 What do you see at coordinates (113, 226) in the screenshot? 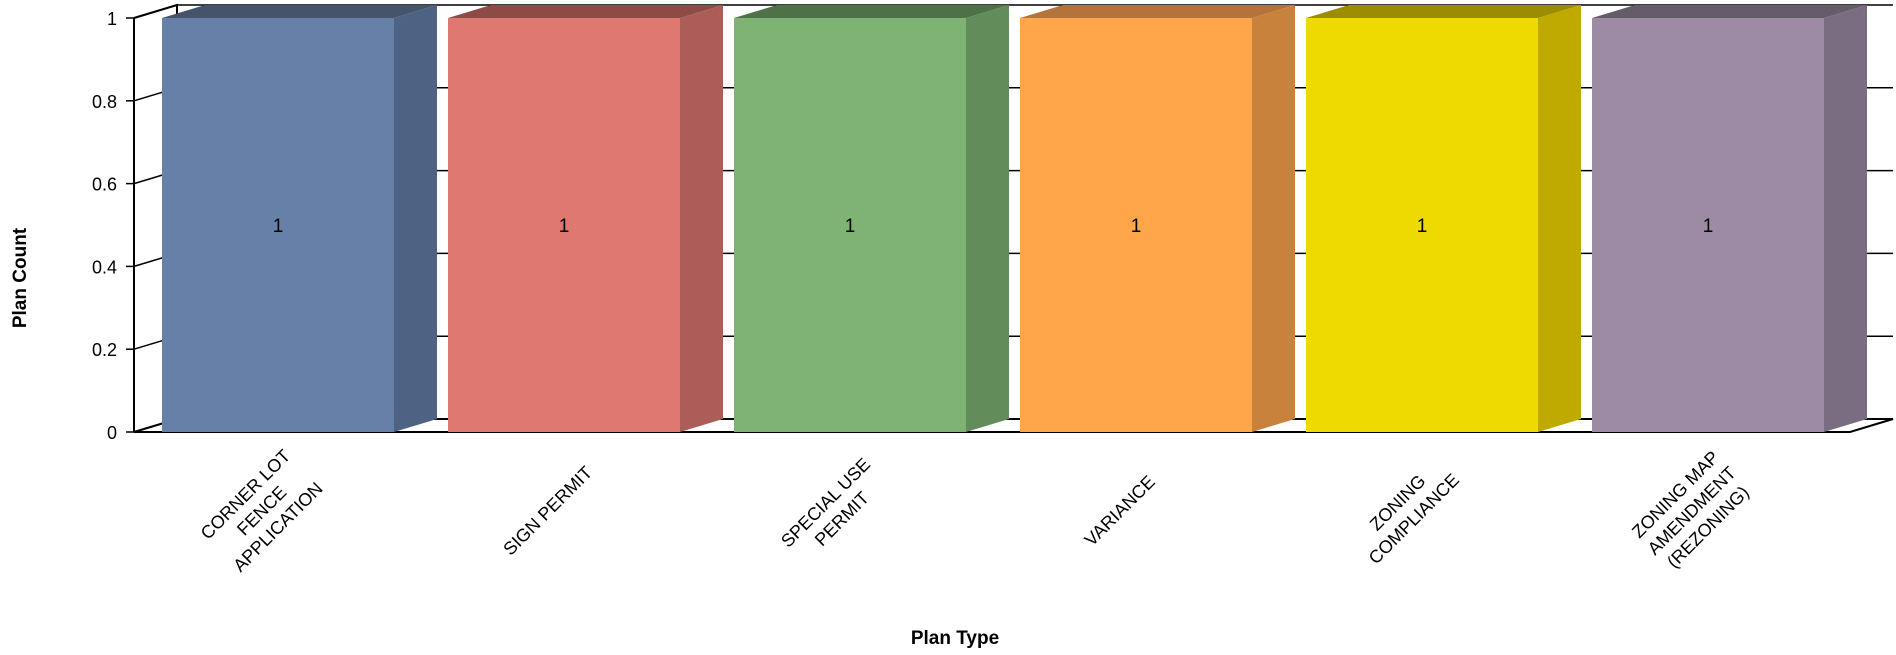
I see `y-axis: 0 0.2 0.4 0.6 0.8 1` at bounding box center [113, 226].